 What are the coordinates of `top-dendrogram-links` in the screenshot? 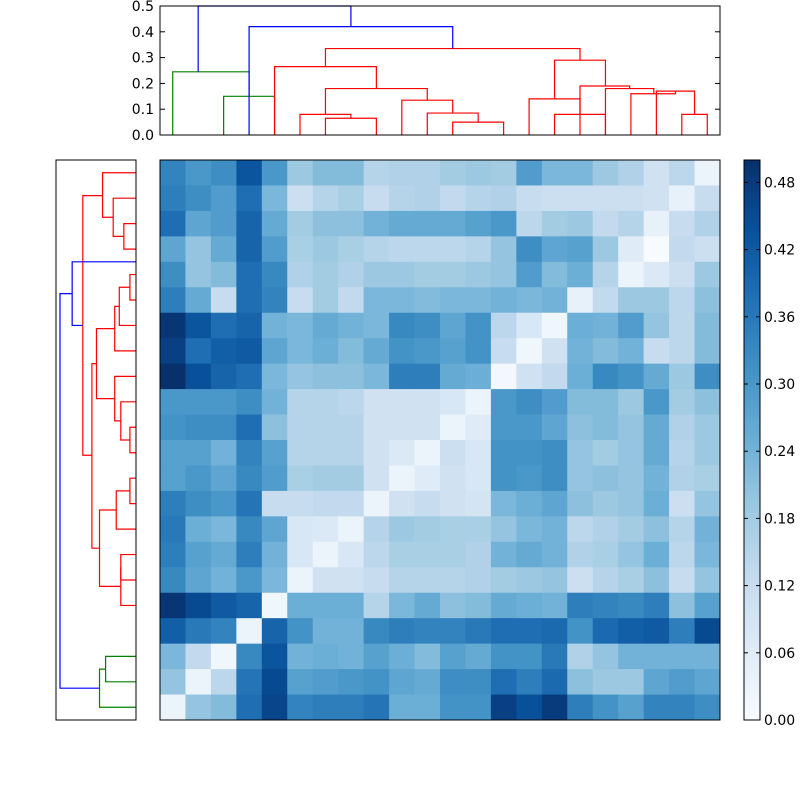 It's located at (440, 70).